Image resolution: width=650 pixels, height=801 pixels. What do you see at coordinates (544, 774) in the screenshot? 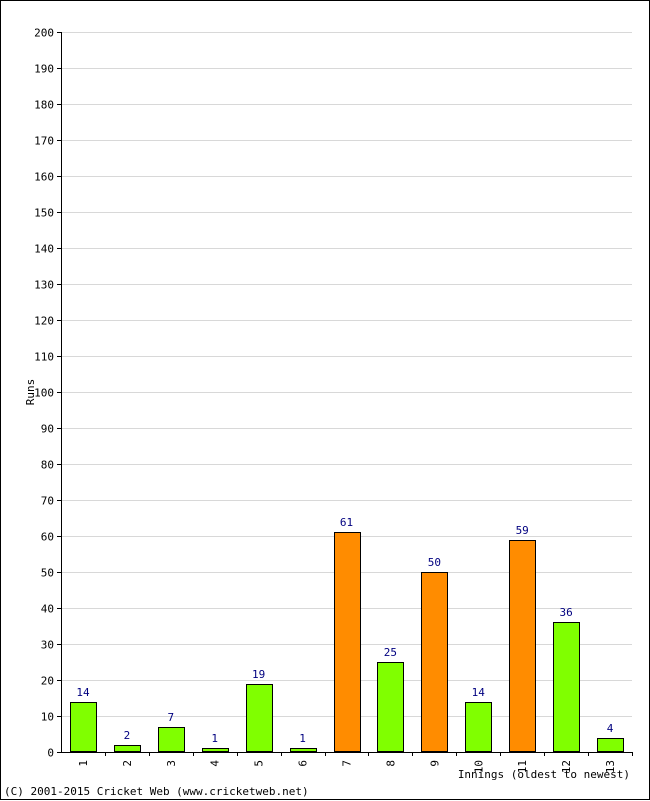
I see `x-axis-label: Innings (oldest to newest)` at bounding box center [544, 774].